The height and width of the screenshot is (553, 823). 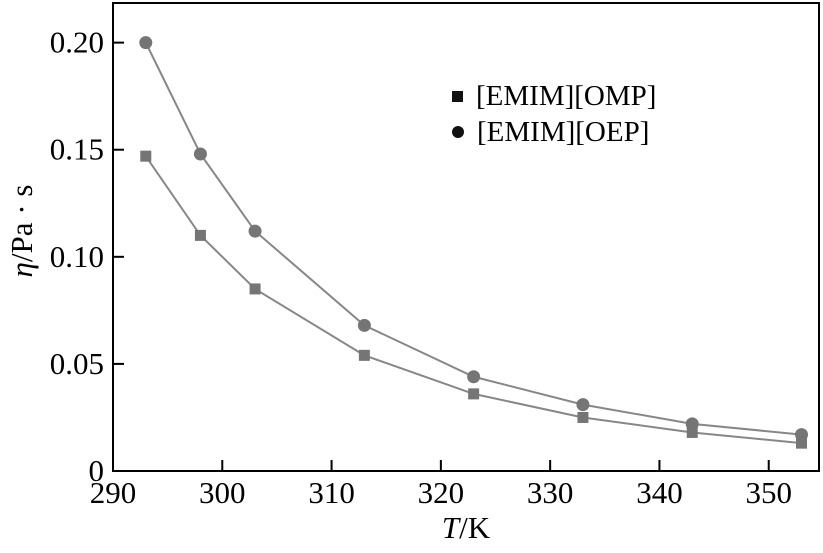 I want to click on y-tick-label: 0.05, so click(x=77, y=363).